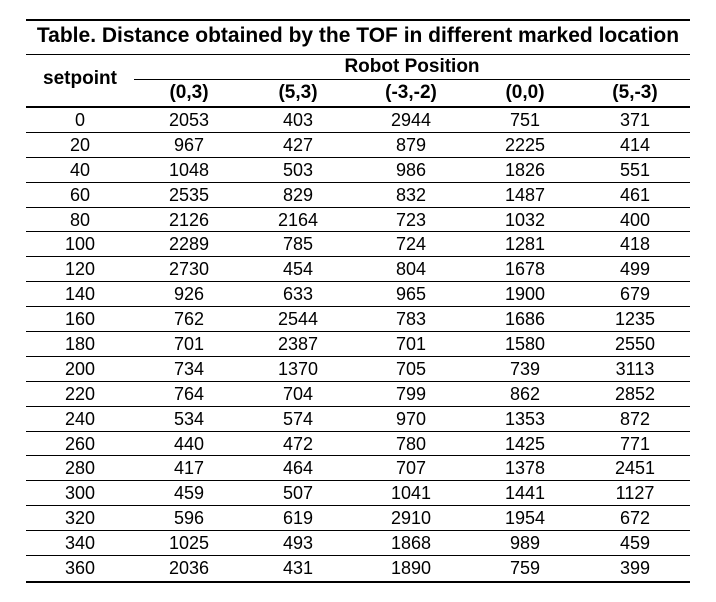 This screenshot has width=716, height=602. Describe the element at coordinates (298, 518) in the screenshot. I see `distance-cell: 619` at that location.